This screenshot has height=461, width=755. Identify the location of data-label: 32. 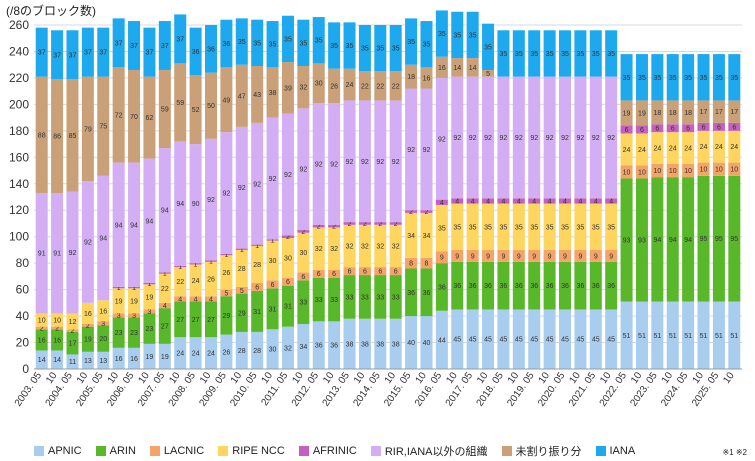
(288, 348).